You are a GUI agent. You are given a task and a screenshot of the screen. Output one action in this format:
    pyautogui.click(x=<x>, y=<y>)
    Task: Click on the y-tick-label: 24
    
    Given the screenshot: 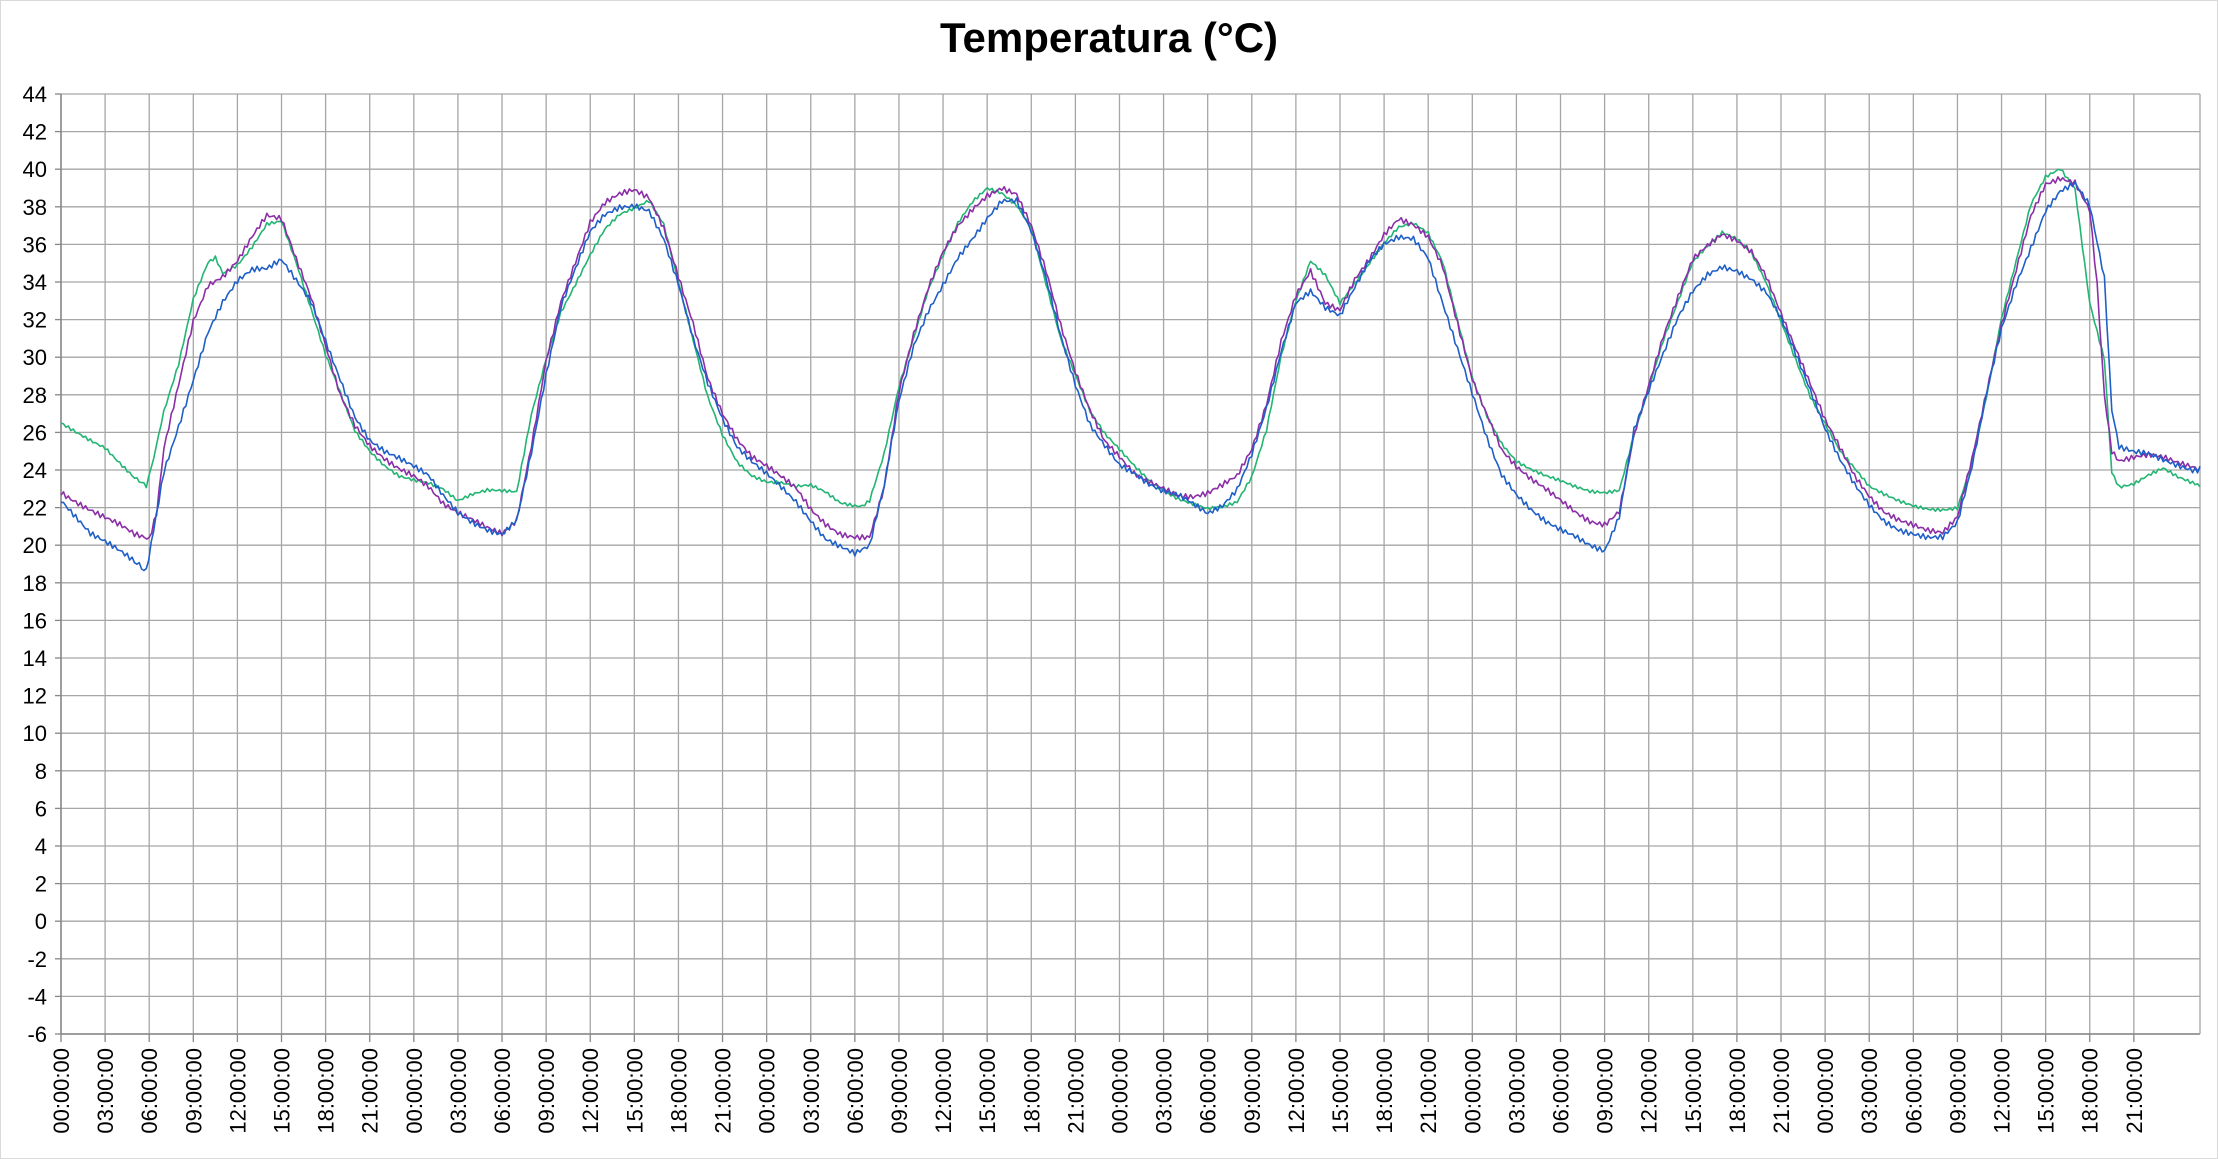 What is the action you would take?
    pyautogui.click(x=35, y=470)
    